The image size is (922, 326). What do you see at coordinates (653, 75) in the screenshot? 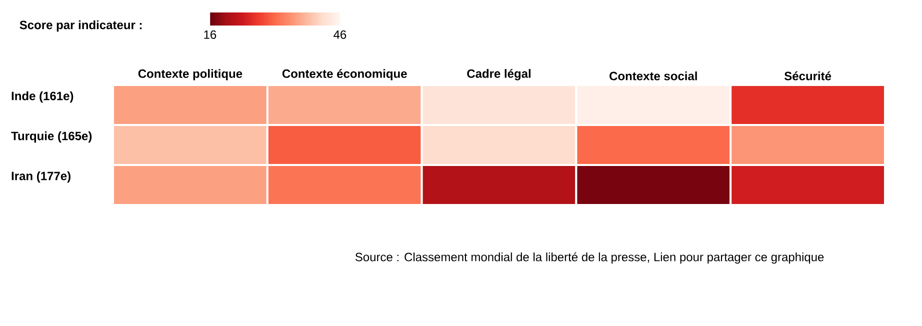
I see `x-tick-label: Contexte social` at bounding box center [653, 75].